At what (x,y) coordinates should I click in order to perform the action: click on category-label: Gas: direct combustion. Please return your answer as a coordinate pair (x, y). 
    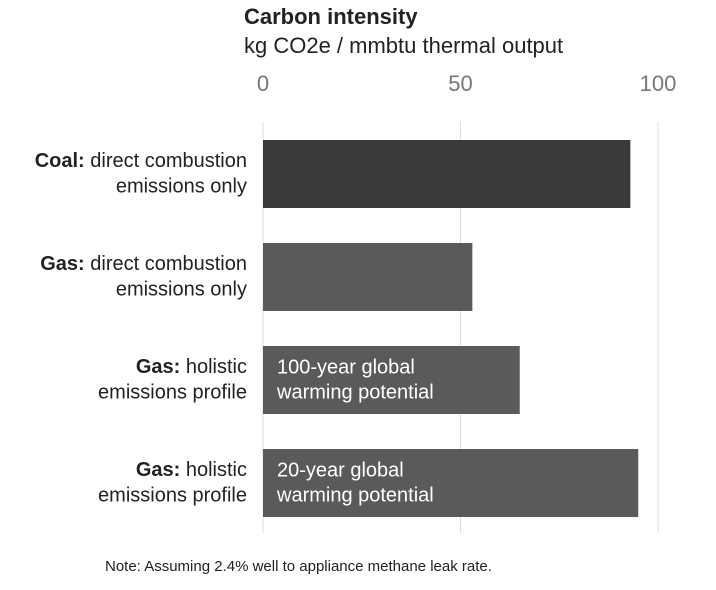
    Looking at the image, I should click on (143, 264).